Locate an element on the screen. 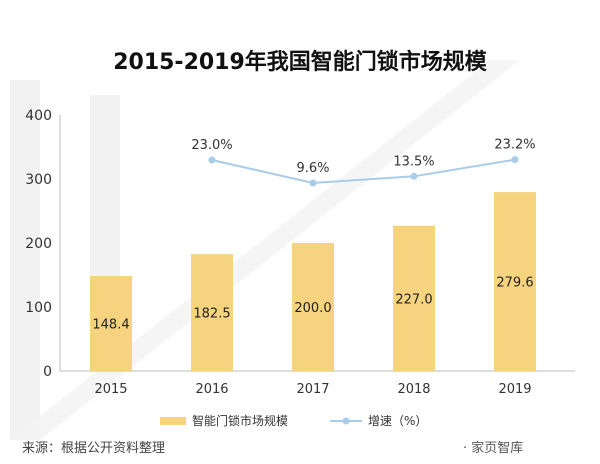 The height and width of the screenshot is (464, 600). x-tick-label: 2017 is located at coordinates (312, 389).